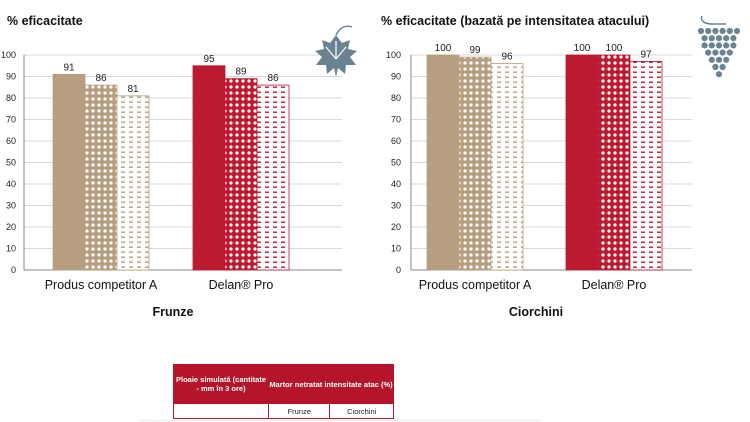 This screenshot has height=422, width=750. I want to click on page-divider, so click(340, 420).